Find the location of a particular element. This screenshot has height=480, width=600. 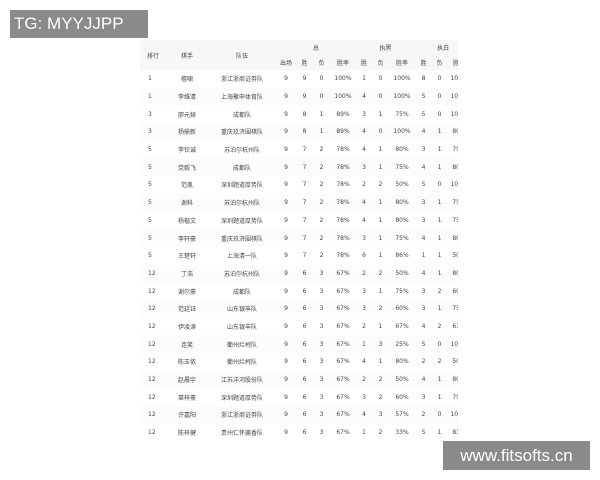

table-row: 12 赵晨宇 江苏洋河股份队 9 6 3 67% 2 2 50% 4 1 80% is located at coordinates (299, 379).